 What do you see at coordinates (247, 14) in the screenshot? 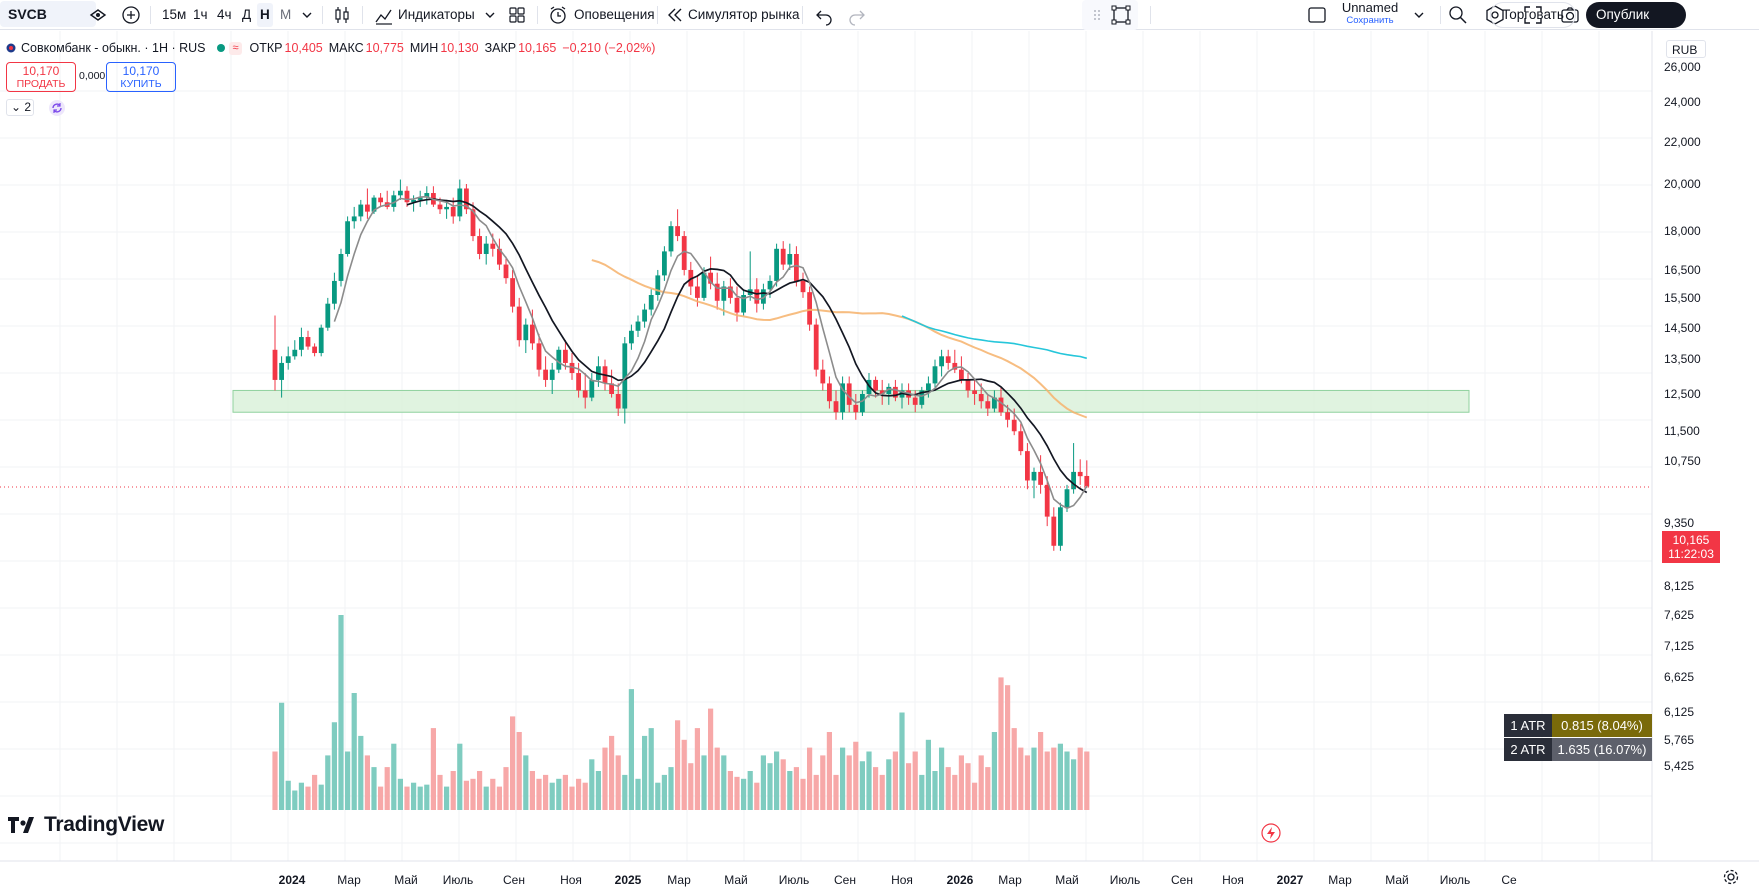
I see `interval-day: Д` at bounding box center [247, 14].